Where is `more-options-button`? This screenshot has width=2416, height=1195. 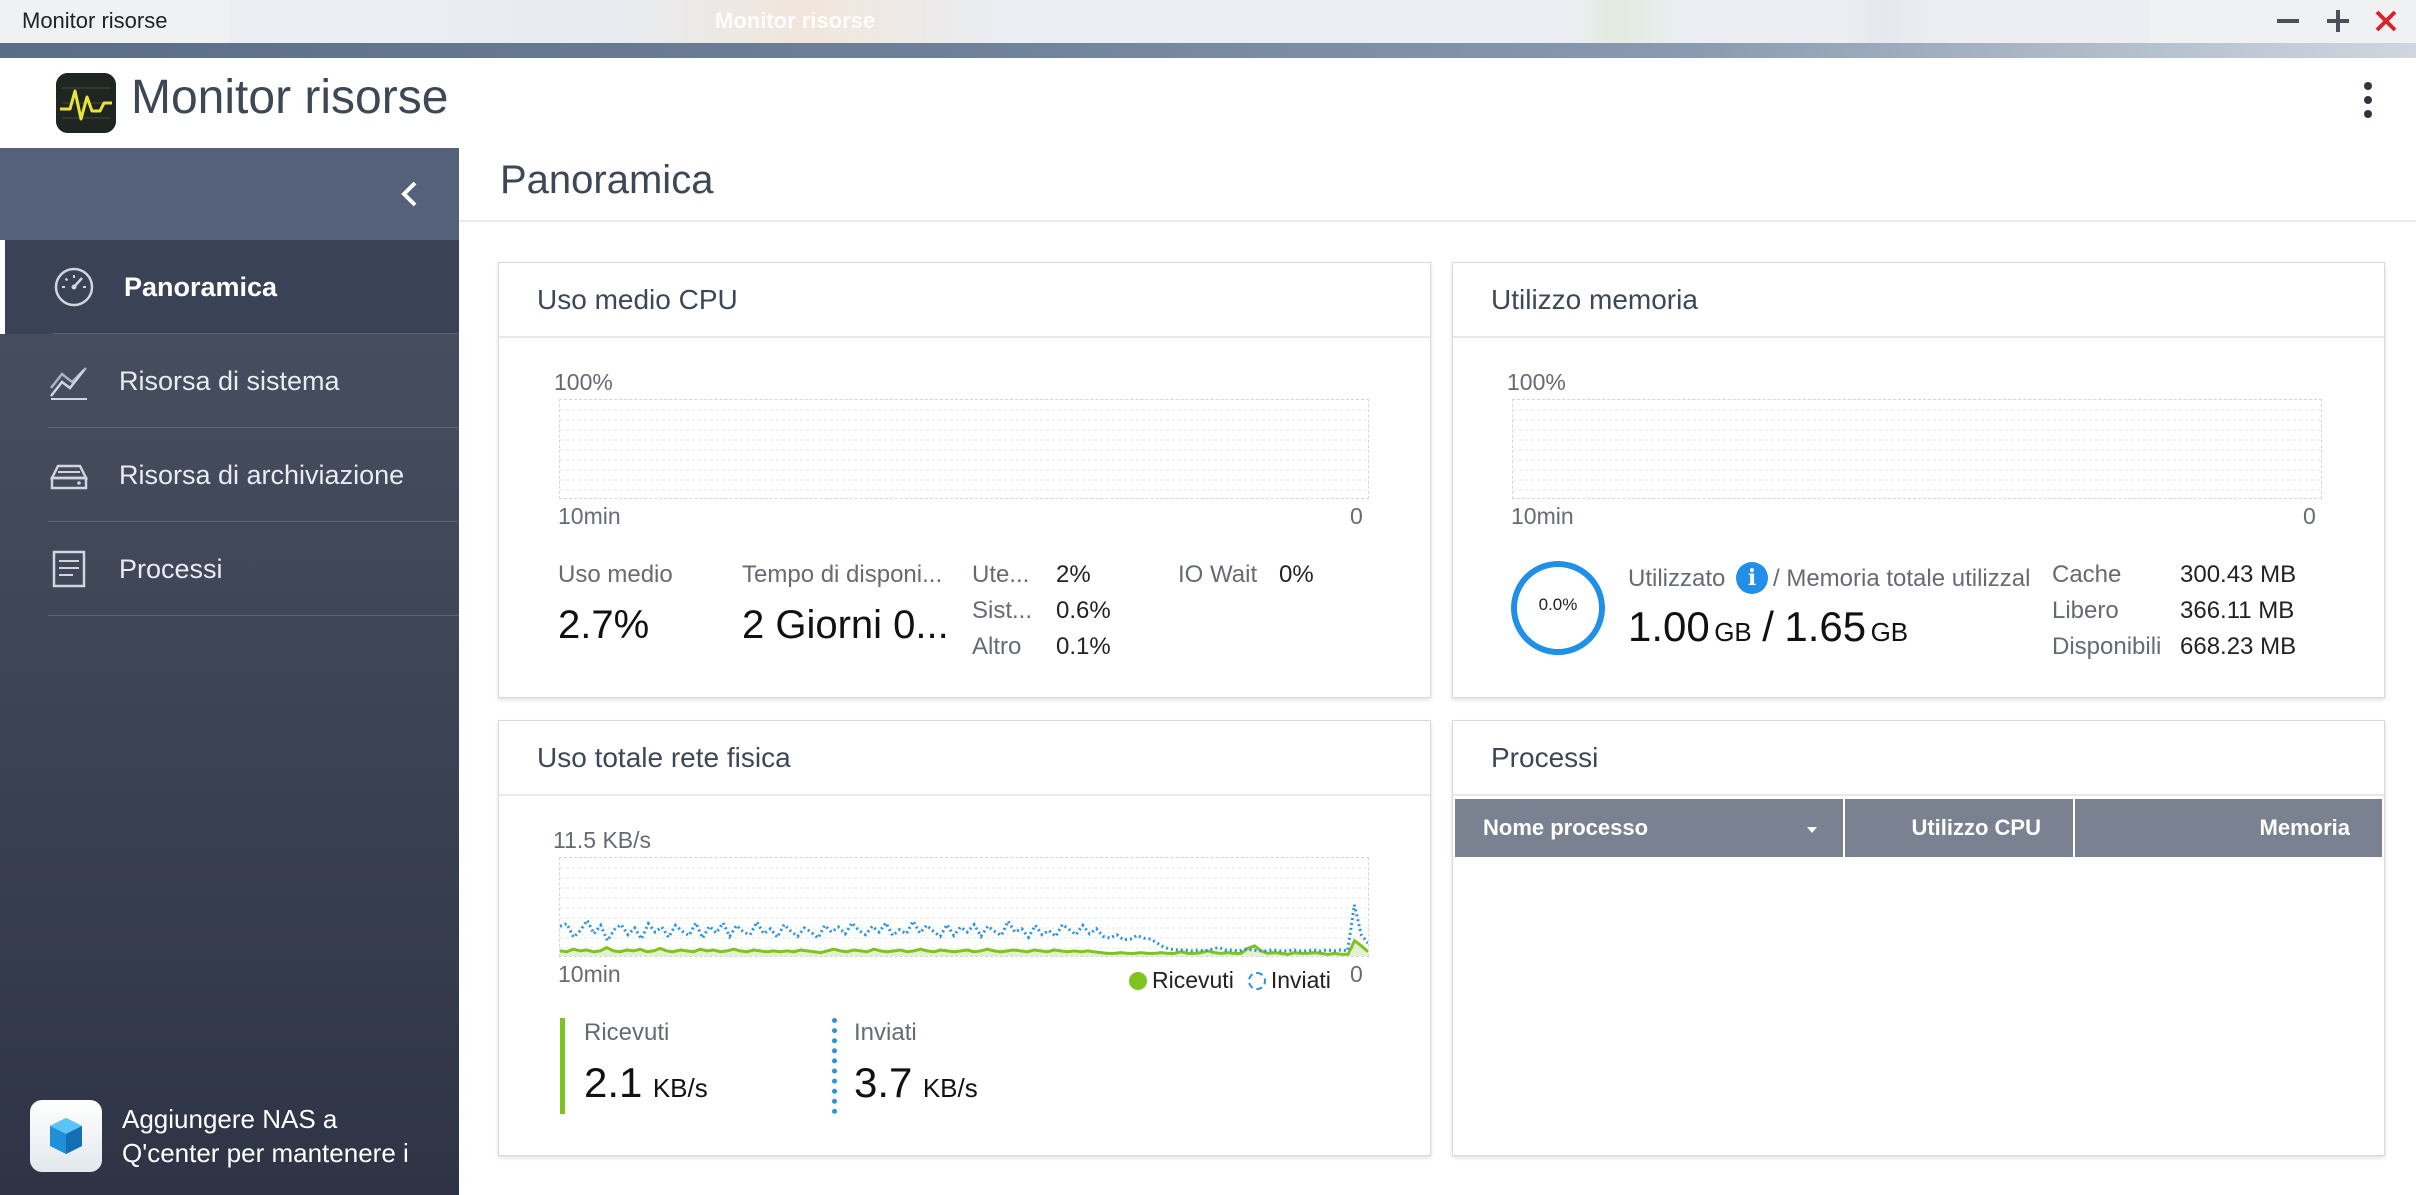 more-options-button is located at coordinates (2368, 100).